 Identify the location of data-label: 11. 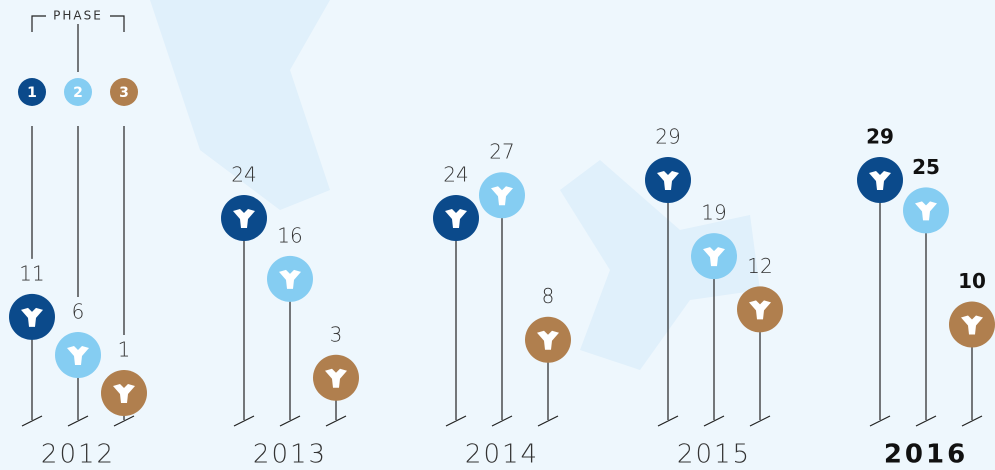
(31, 273).